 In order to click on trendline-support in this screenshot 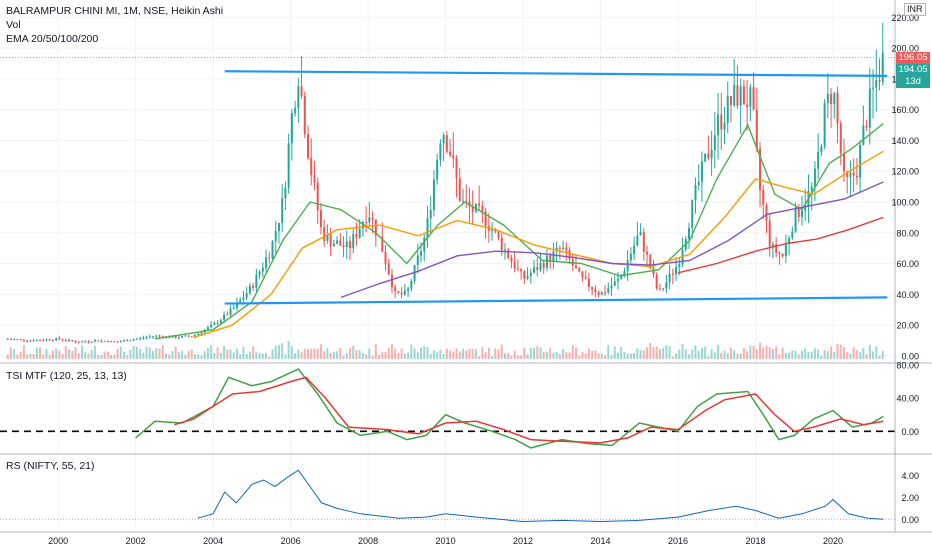, I will do `click(556, 300)`.